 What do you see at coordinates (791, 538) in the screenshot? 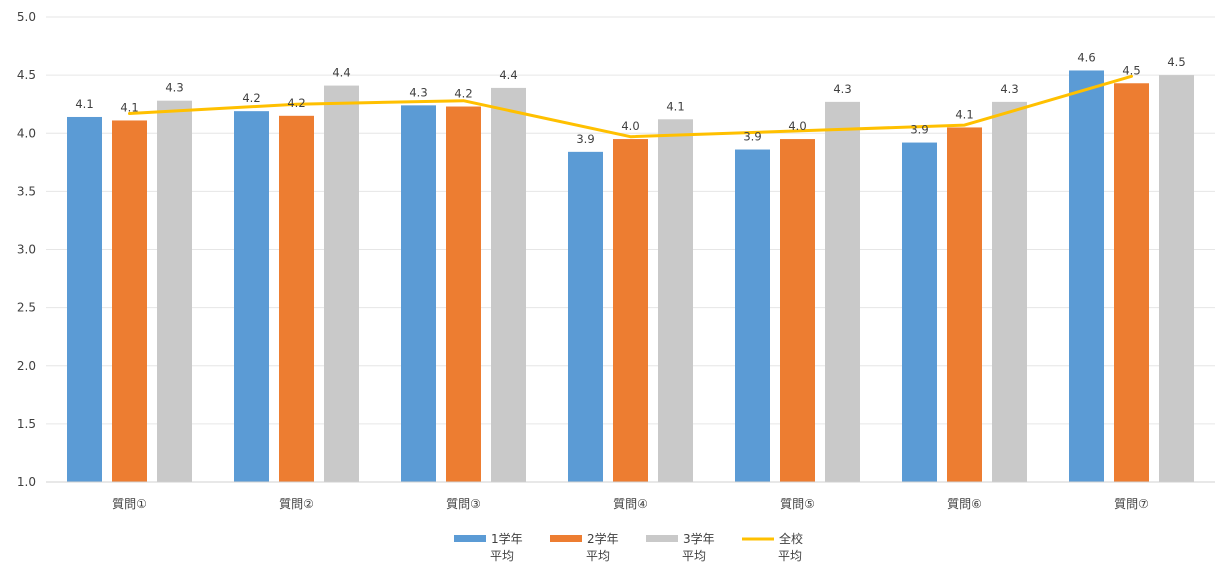
I see `legend-label: 全校` at bounding box center [791, 538].